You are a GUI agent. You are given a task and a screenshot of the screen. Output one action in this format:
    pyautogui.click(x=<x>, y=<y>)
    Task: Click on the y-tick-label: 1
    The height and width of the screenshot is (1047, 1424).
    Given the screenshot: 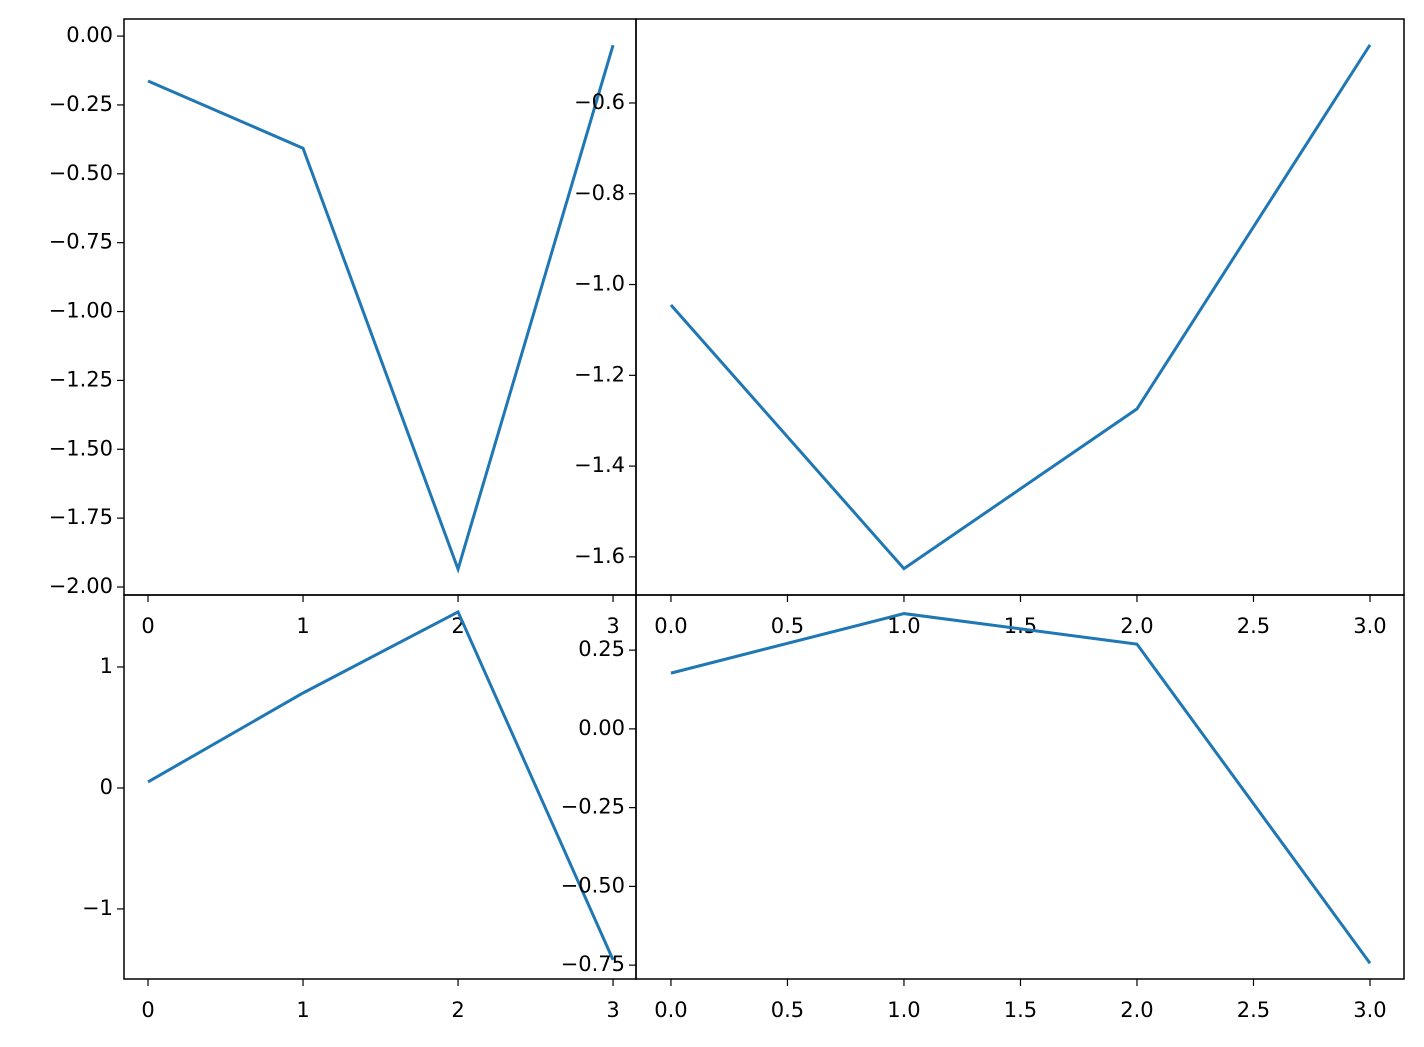 What is the action you would take?
    pyautogui.click(x=106, y=666)
    